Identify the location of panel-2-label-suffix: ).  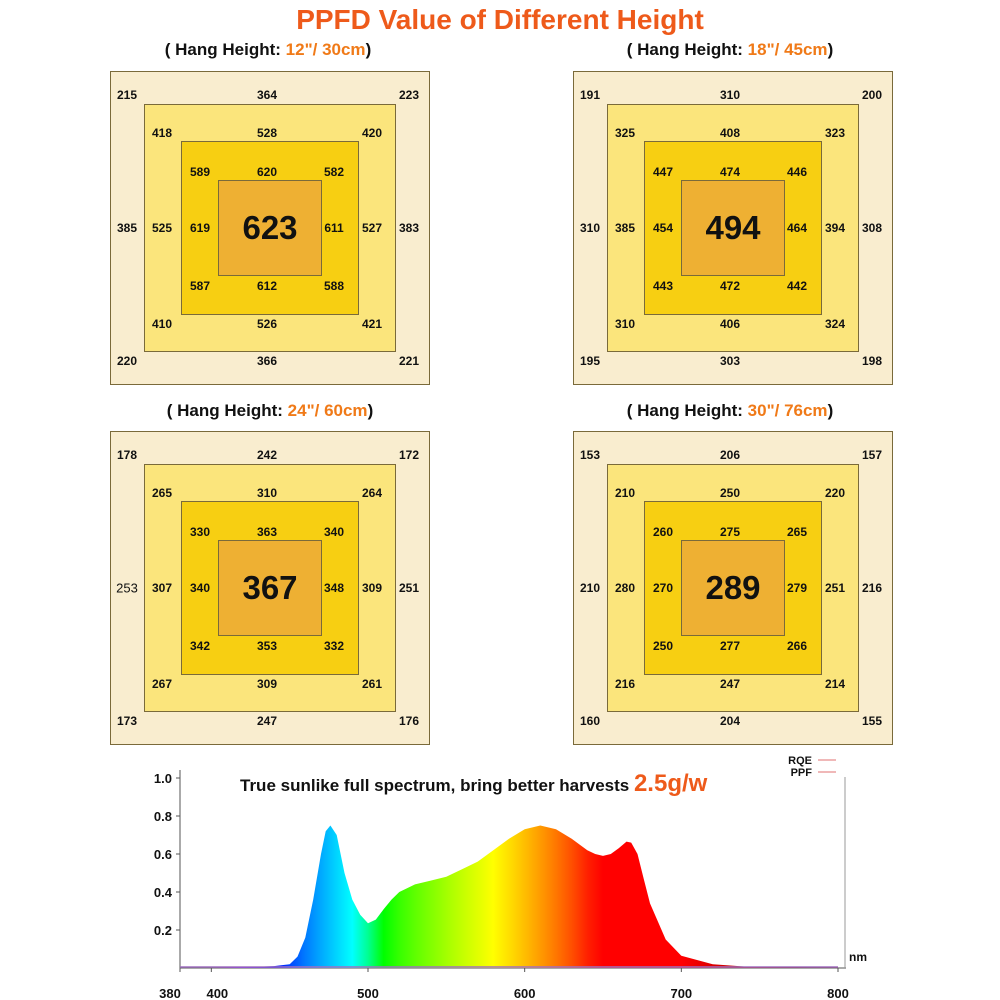
(830, 49).